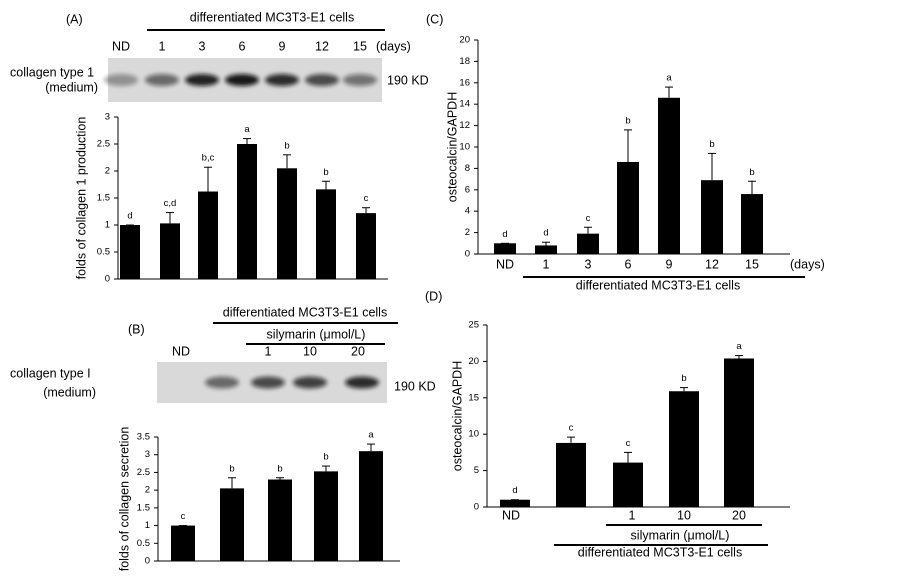  Describe the element at coordinates (473, 325) in the screenshot. I see `y-tick-label: 25` at that location.